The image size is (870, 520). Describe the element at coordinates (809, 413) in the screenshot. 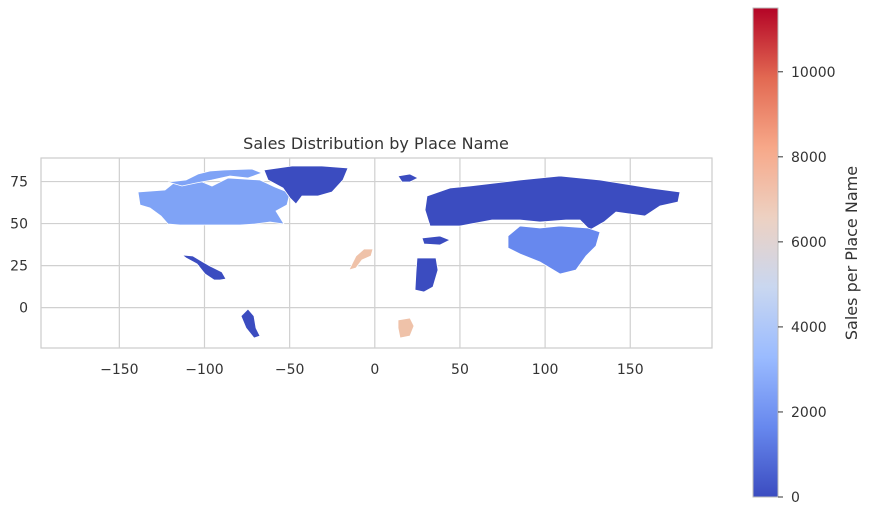

I see `colorbar-tick-label: 2000` at that location.